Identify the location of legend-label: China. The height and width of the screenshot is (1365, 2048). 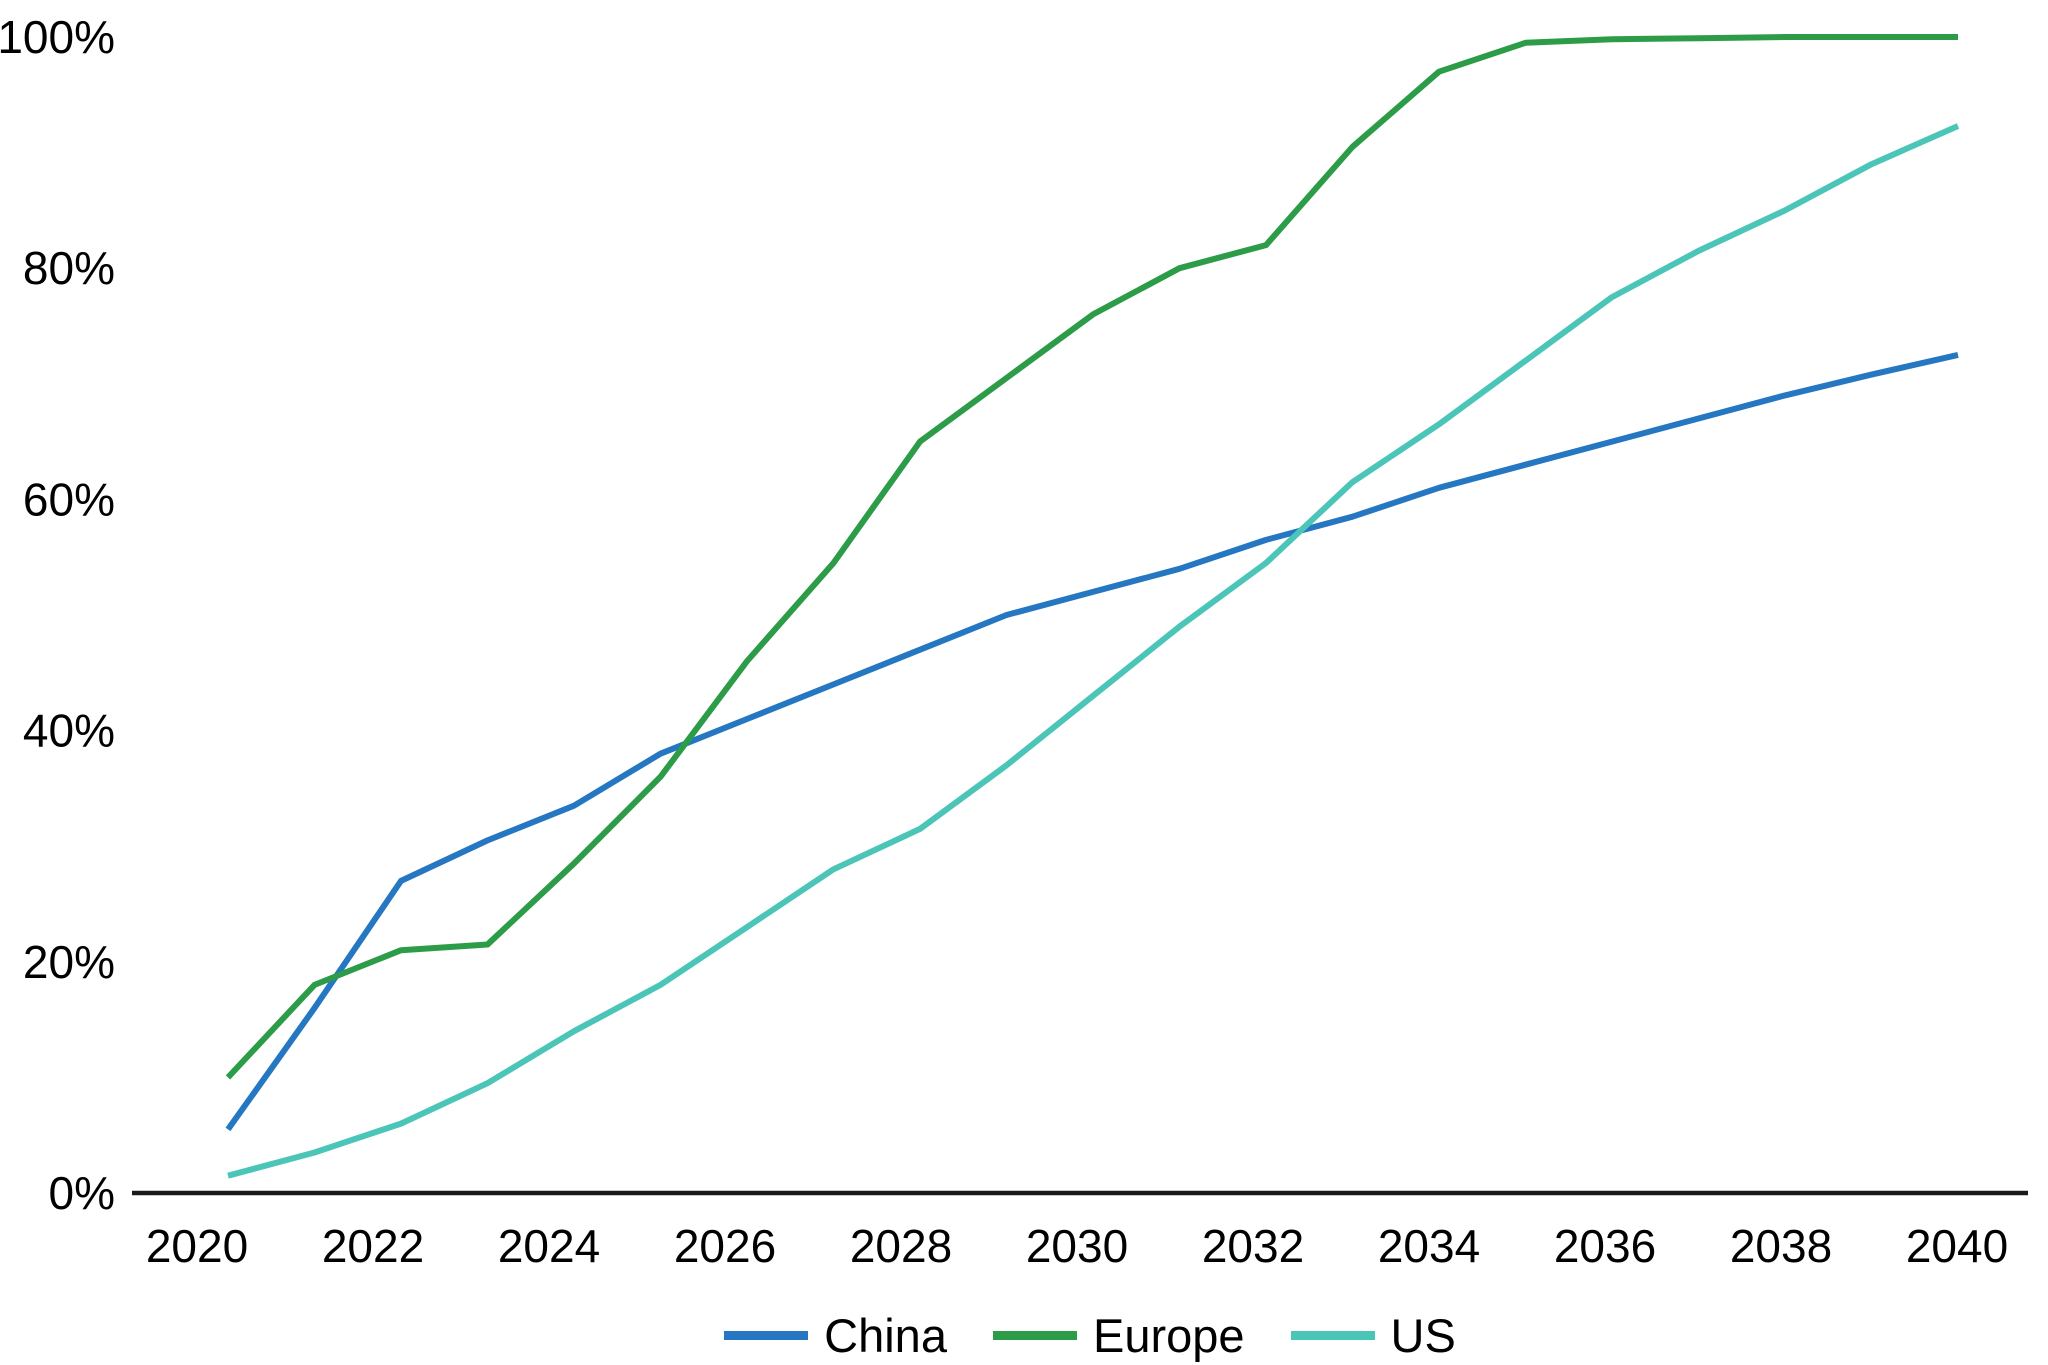
(885, 1335).